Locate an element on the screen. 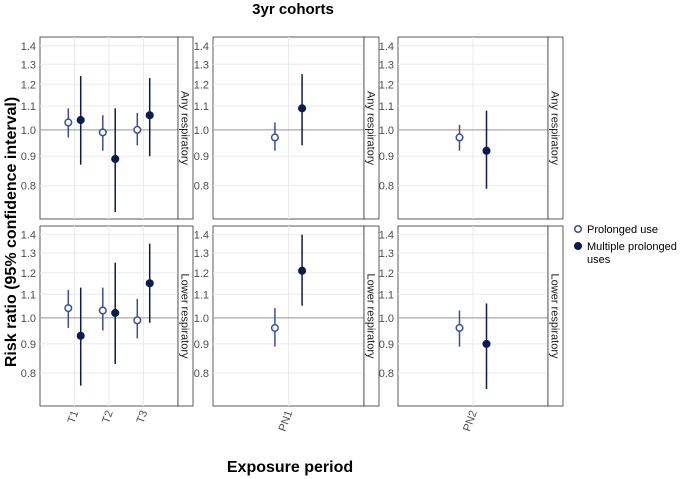 The image size is (689, 479). legend: Prolonged use Multiple prolonged uses is located at coordinates (625, 245).